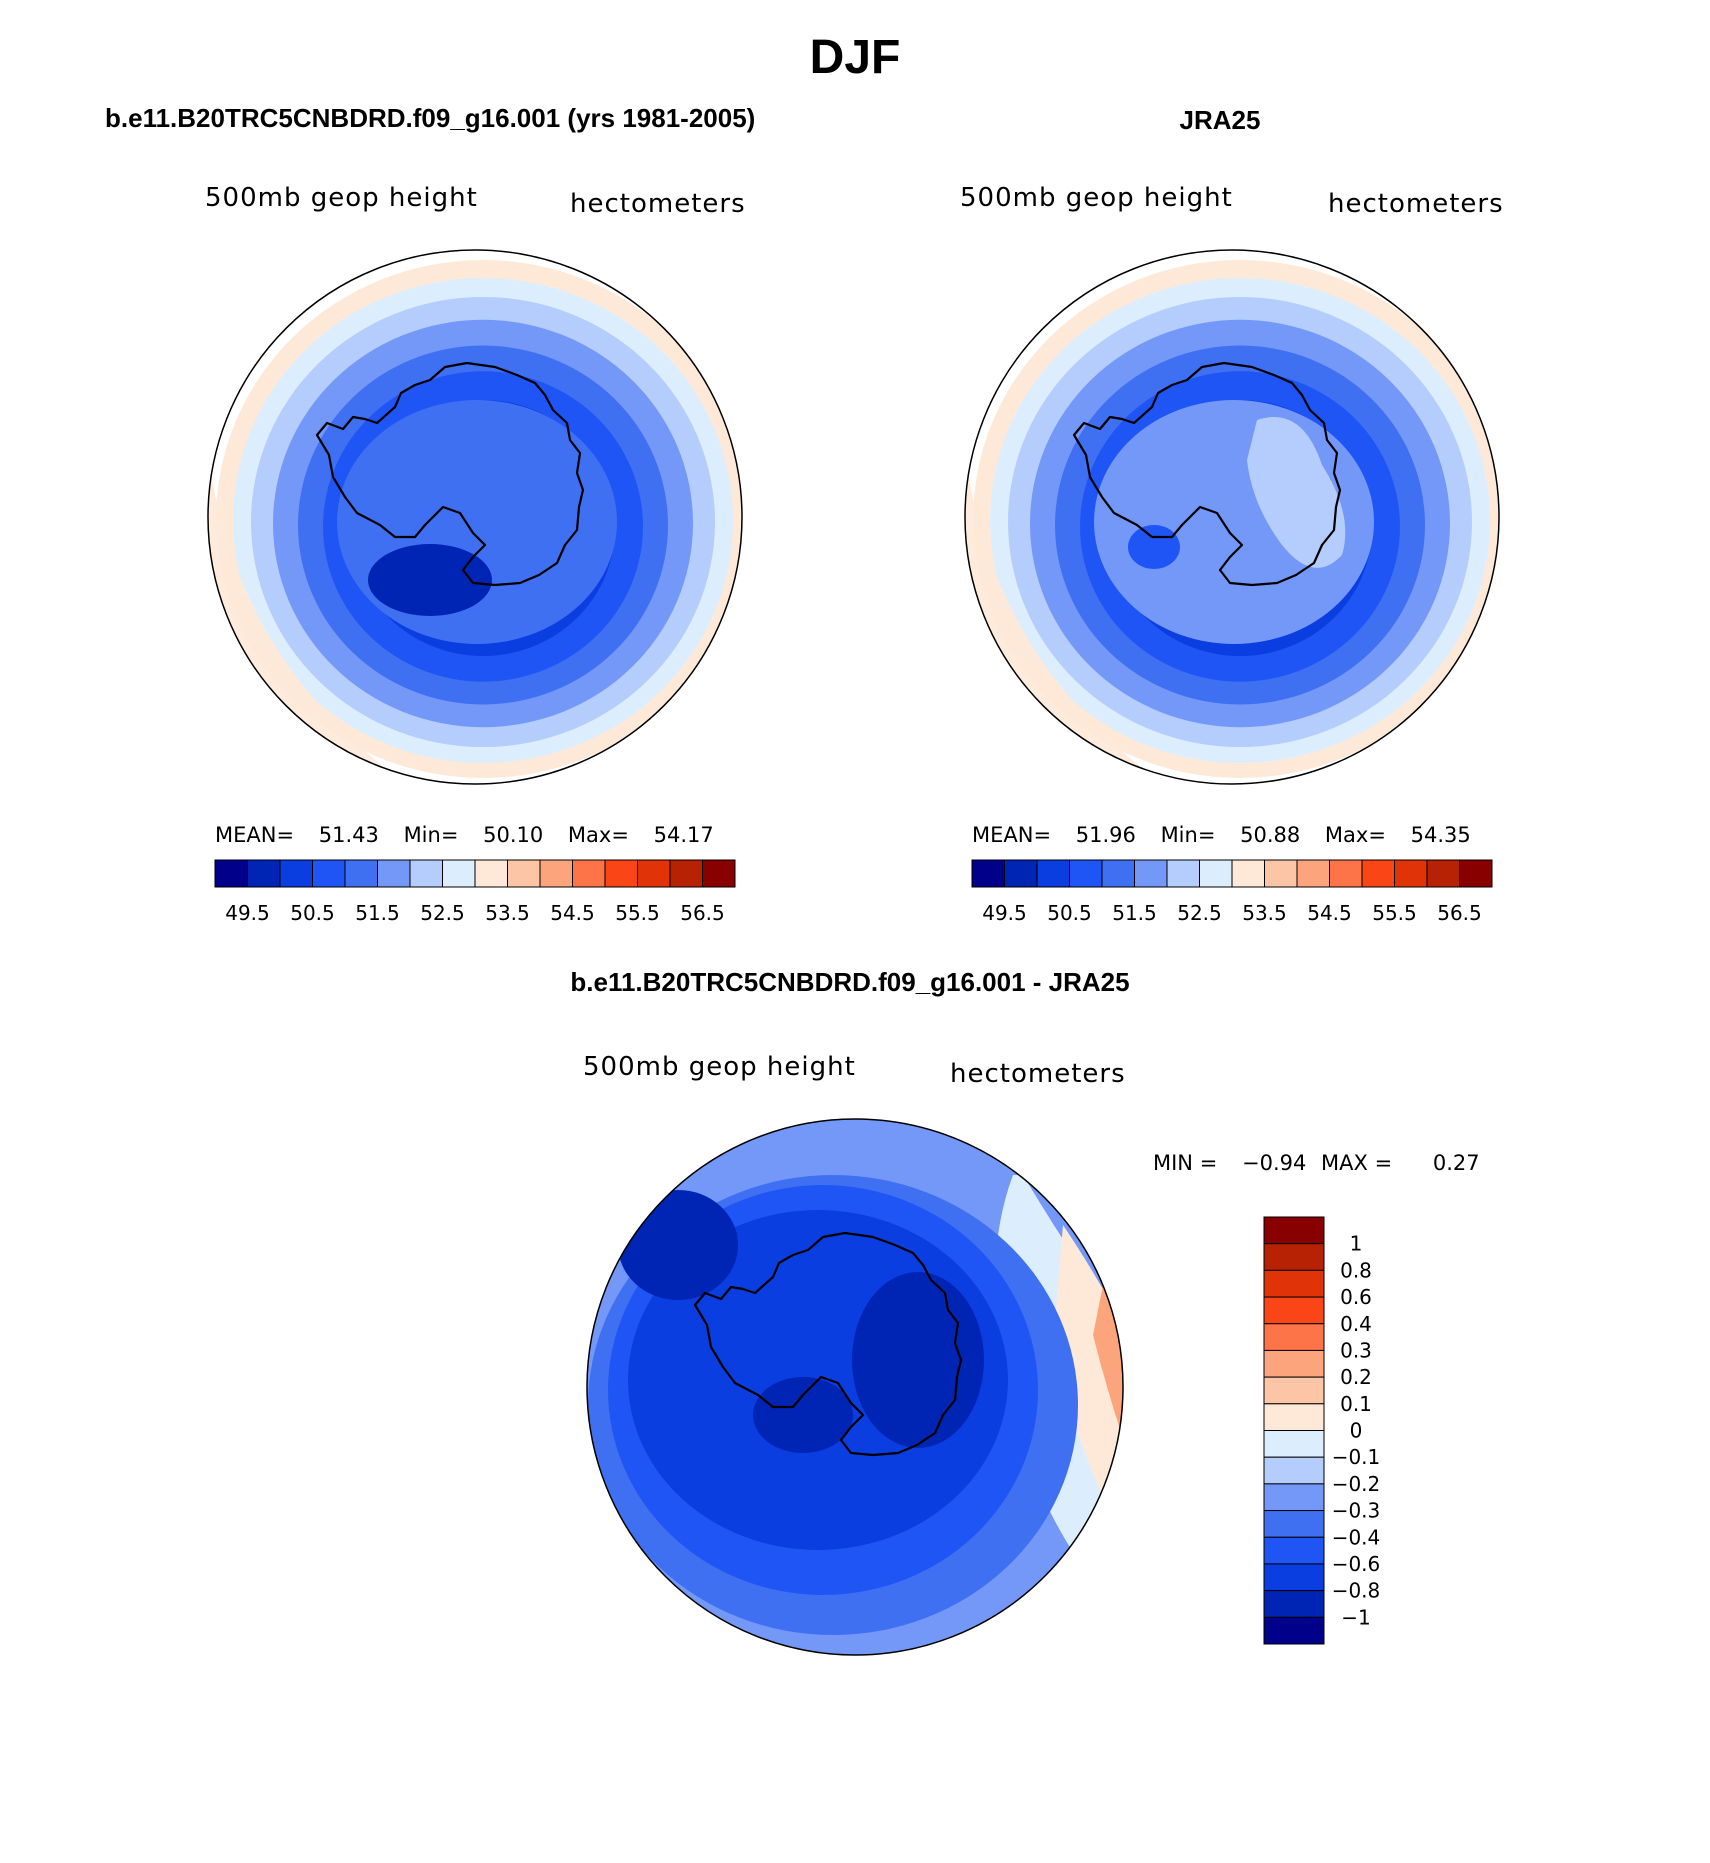 This screenshot has width=1710, height=1863. Describe the element at coordinates (431, 835) in the screenshot. I see `model-min-label: Min=` at that location.